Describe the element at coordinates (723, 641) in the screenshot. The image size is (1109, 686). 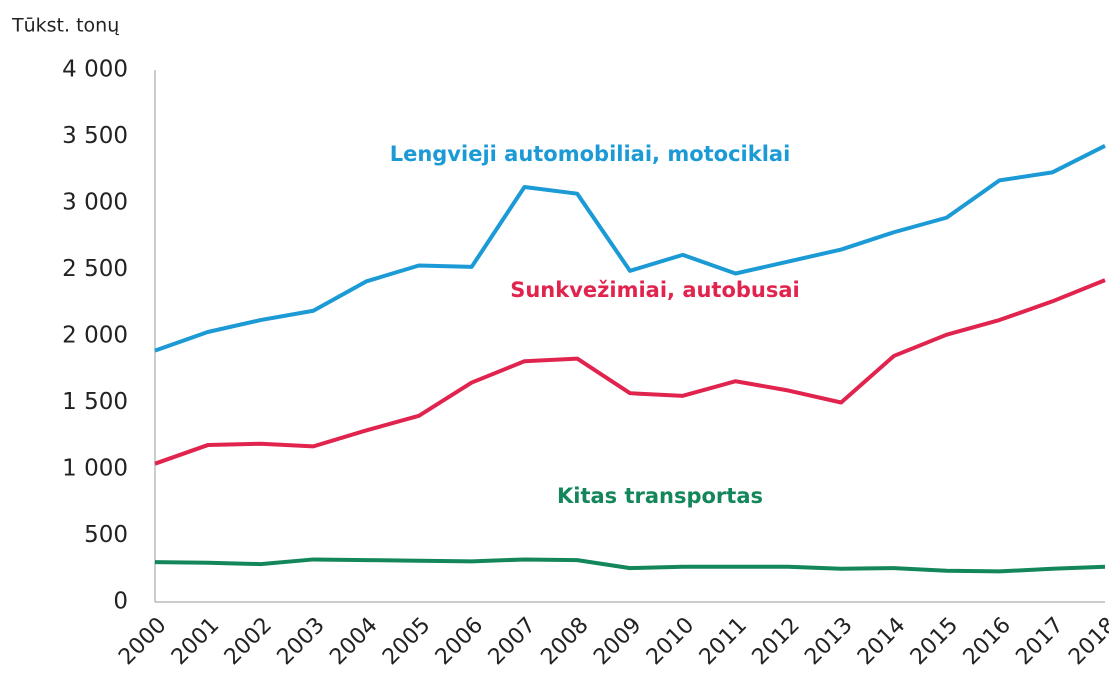
I see `x-tick-label: 2011` at that location.